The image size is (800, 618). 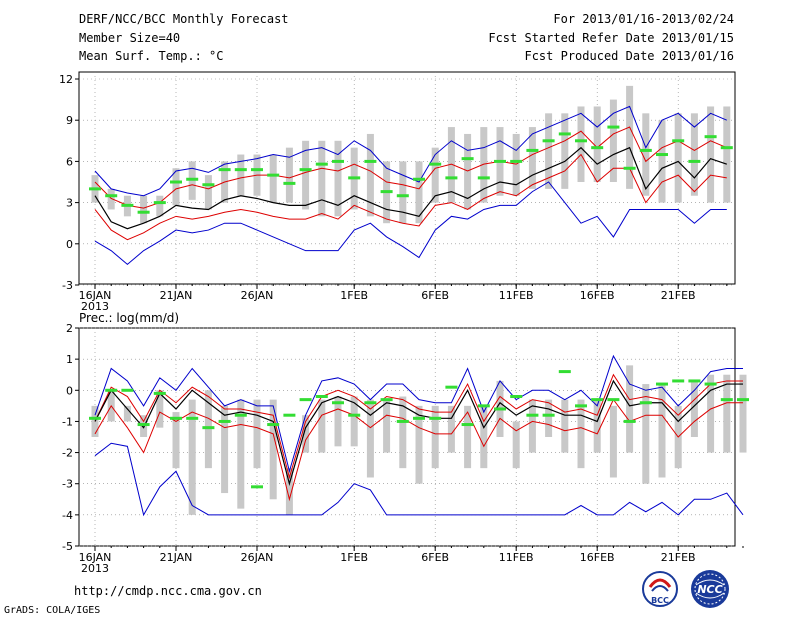 I want to click on panel-1-xtick-label: 21FEB, so click(x=678, y=557).